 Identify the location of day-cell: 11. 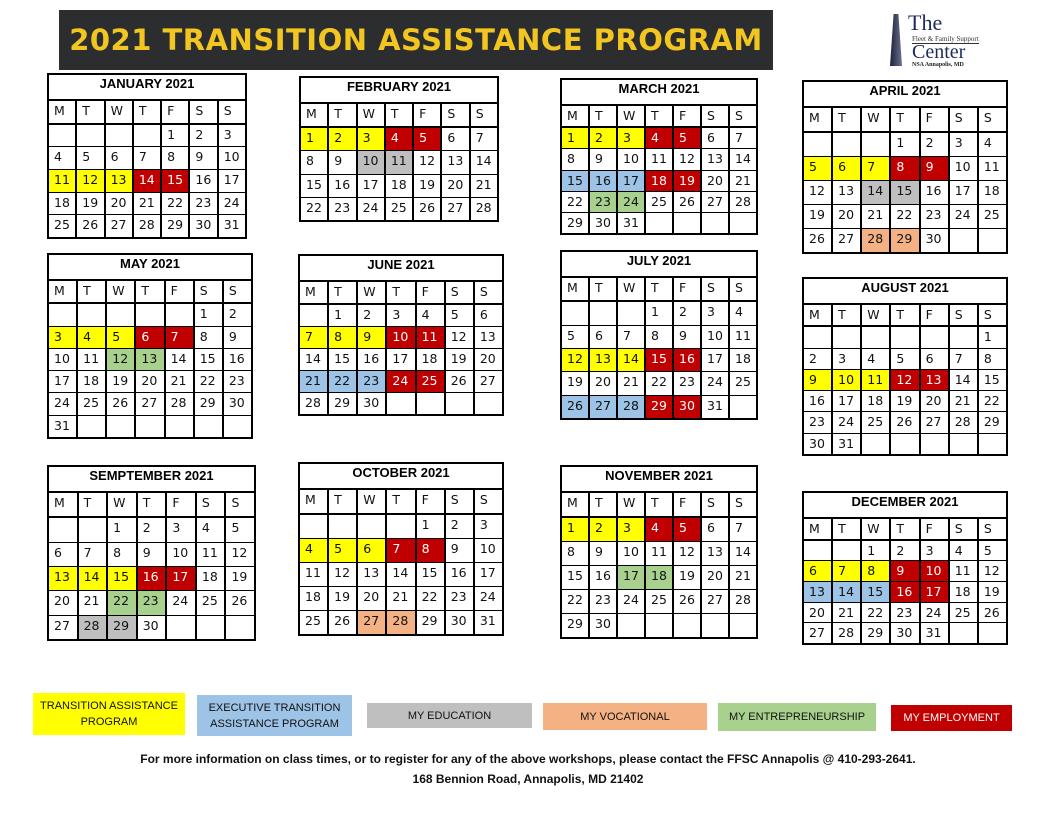
(991, 166).